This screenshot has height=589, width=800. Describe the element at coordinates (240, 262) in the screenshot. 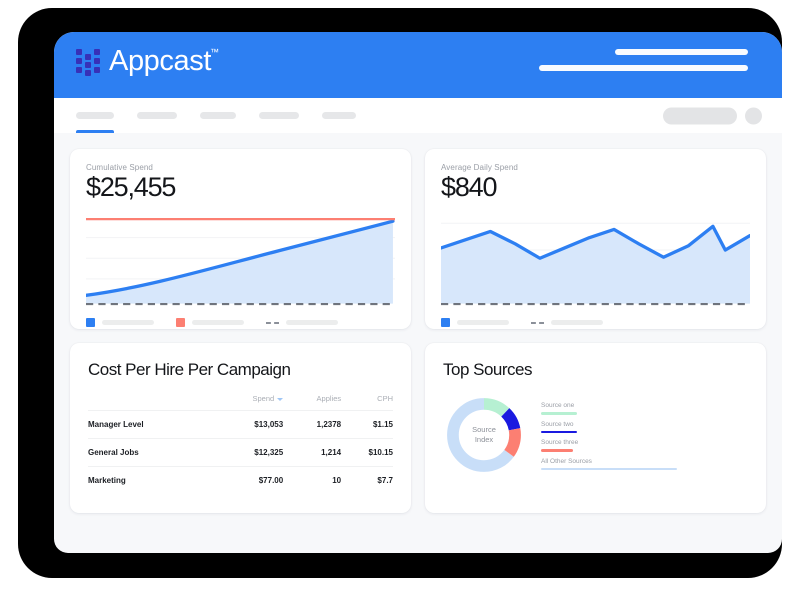

I see `cumulative-spend-chart` at that location.